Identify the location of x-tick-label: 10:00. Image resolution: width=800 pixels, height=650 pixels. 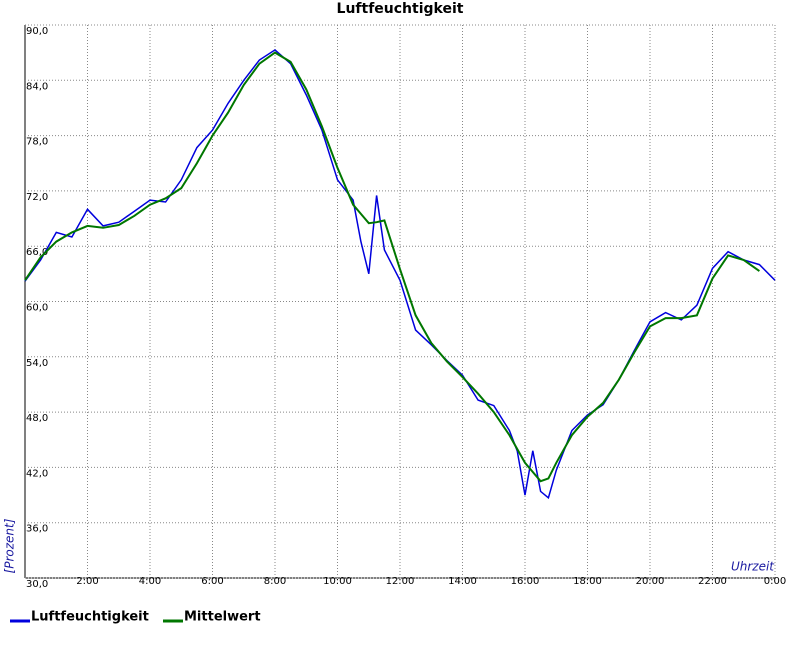
(337, 581).